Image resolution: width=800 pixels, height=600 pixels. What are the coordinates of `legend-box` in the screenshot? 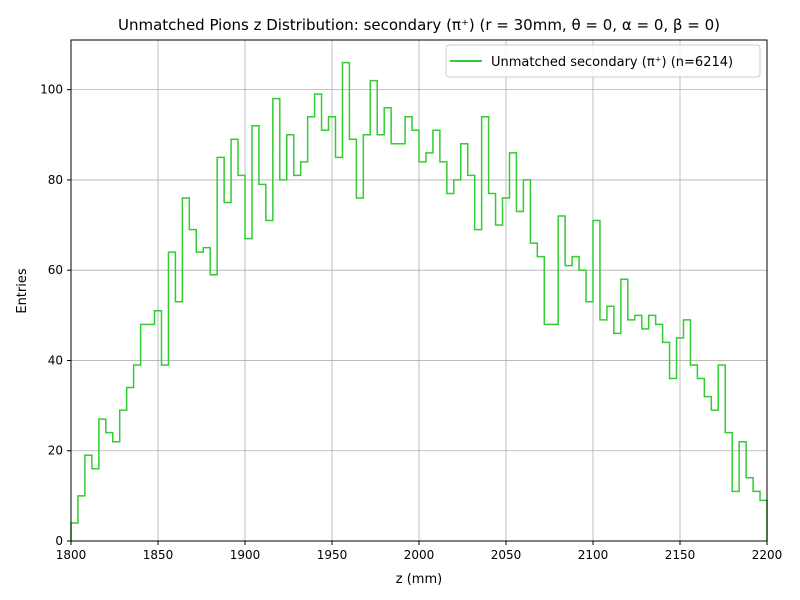 It's located at (603, 61).